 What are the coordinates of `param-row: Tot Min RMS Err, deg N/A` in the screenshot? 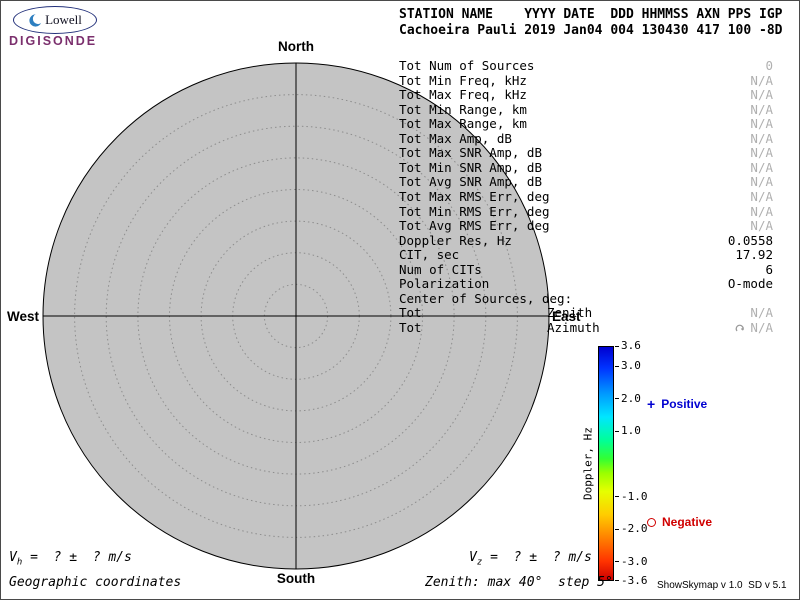 It's located at (586, 211).